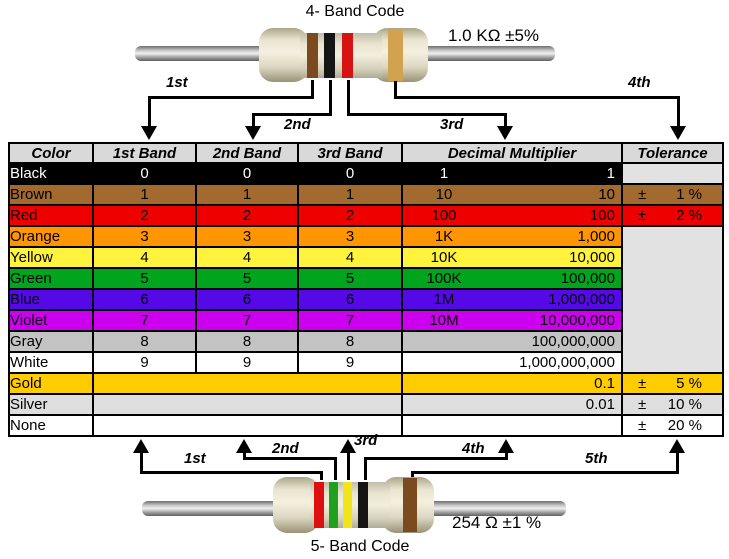 This screenshot has height=559, width=729. I want to click on table-row: Gold 0.1 ±5 %, so click(366, 383).